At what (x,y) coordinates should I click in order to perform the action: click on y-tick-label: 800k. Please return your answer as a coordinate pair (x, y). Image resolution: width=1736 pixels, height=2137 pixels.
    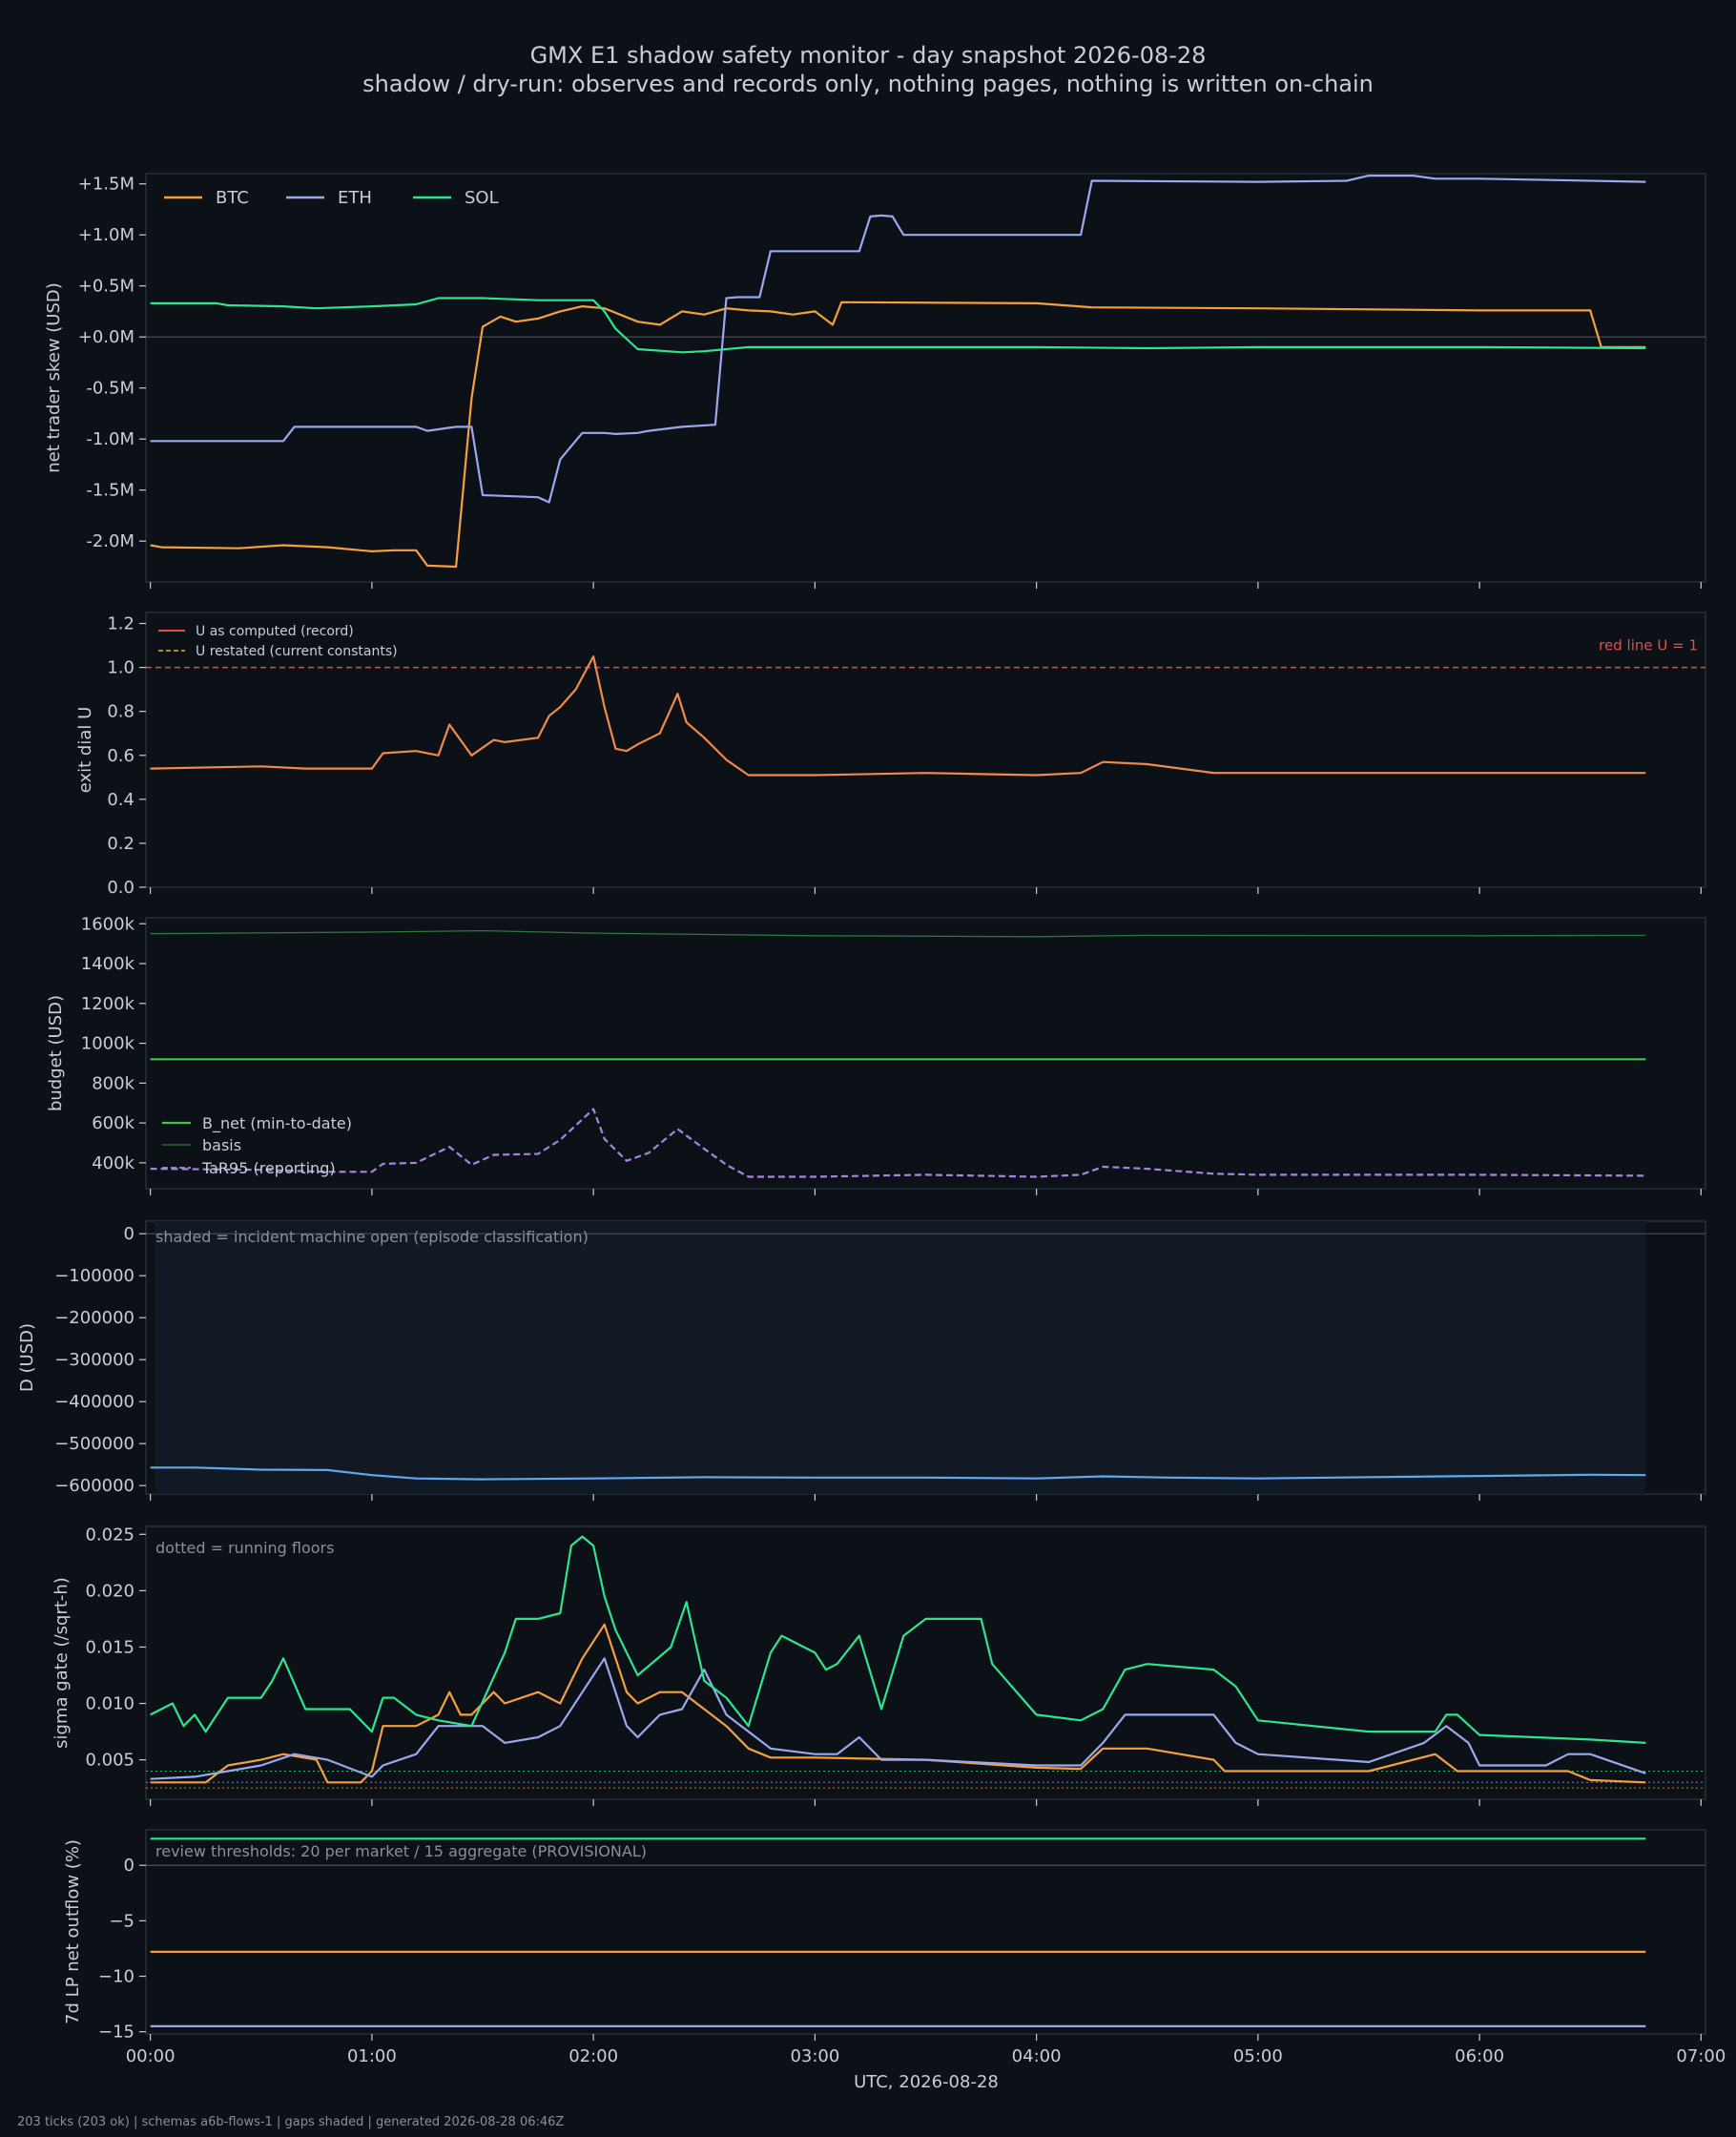
    Looking at the image, I should click on (113, 1083).